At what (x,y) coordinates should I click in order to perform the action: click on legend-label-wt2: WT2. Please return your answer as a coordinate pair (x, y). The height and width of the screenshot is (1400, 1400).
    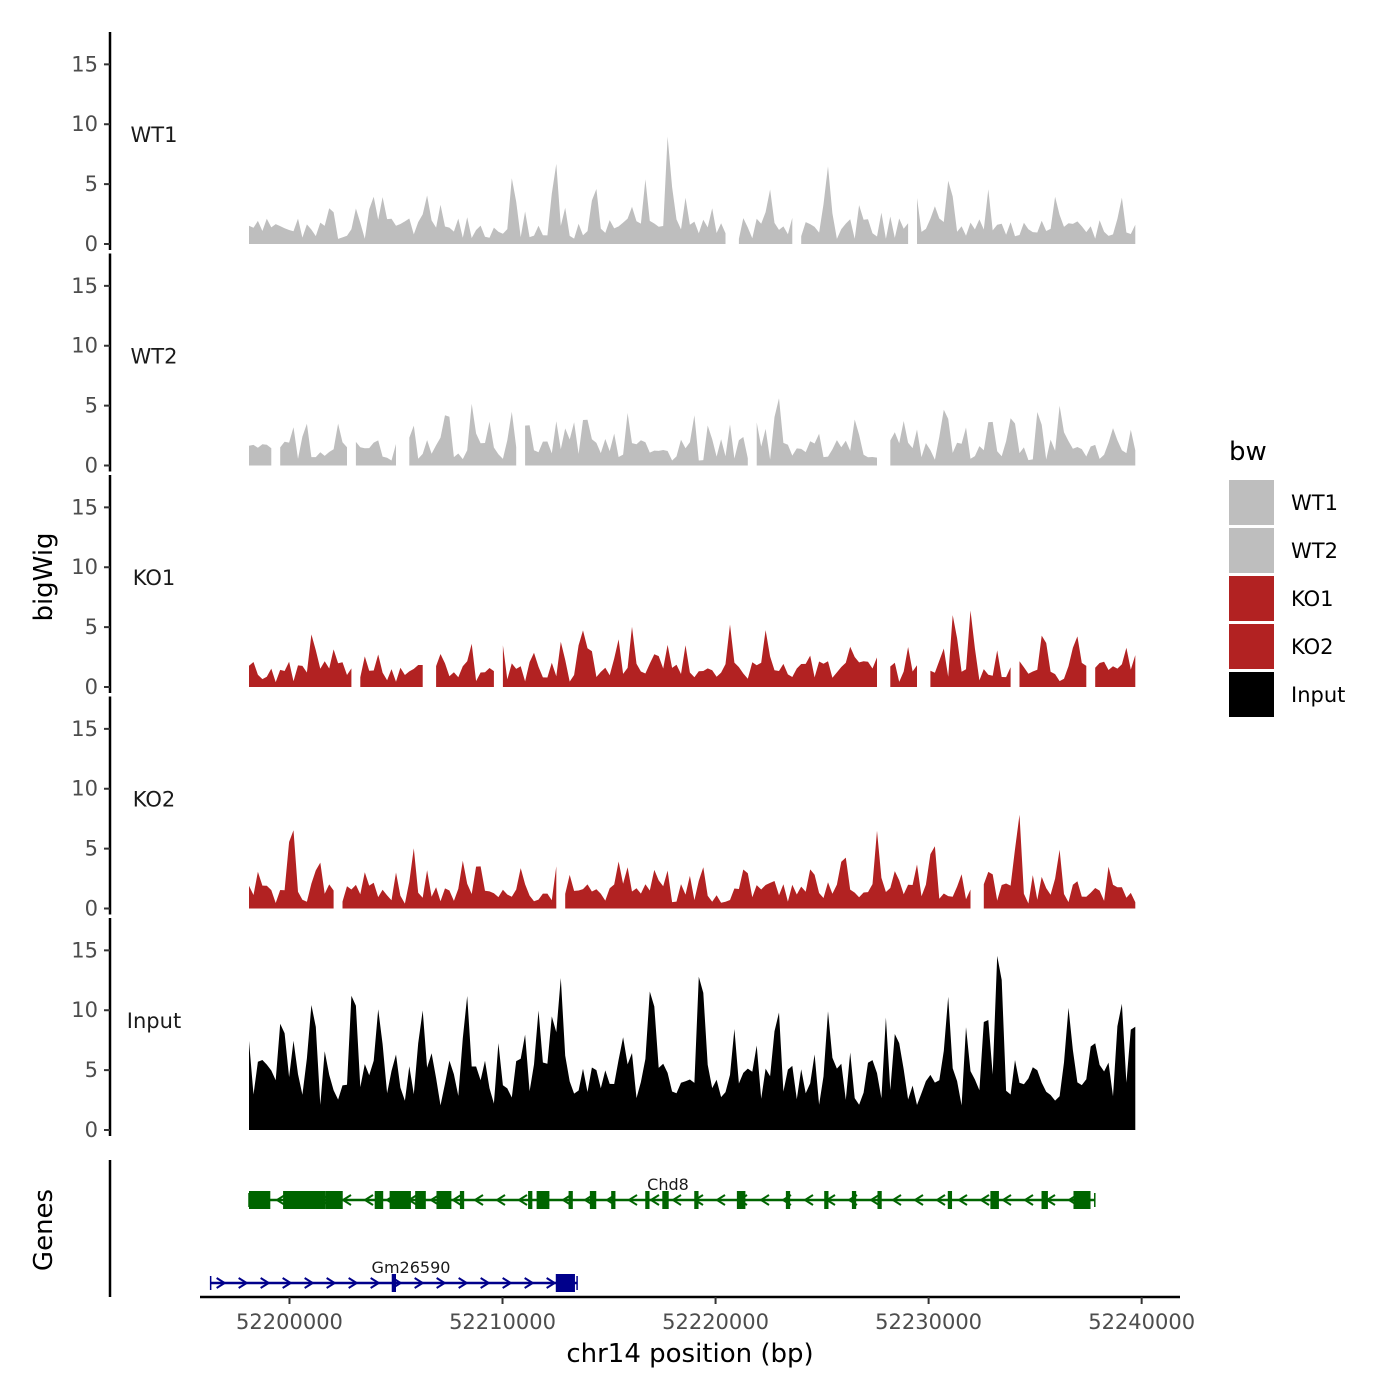
    Looking at the image, I should click on (1314, 551).